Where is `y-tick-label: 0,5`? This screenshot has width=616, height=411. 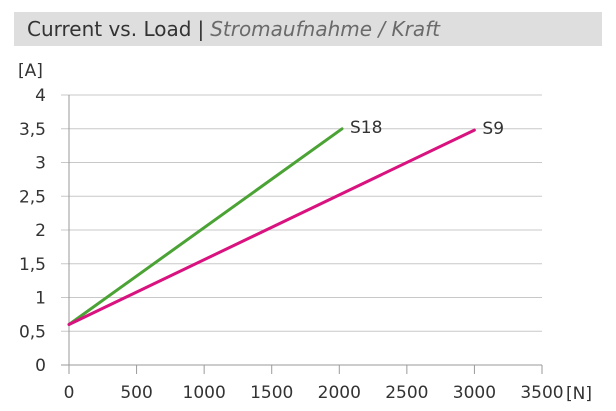
y-tick-label: 0,5 is located at coordinates (32, 332).